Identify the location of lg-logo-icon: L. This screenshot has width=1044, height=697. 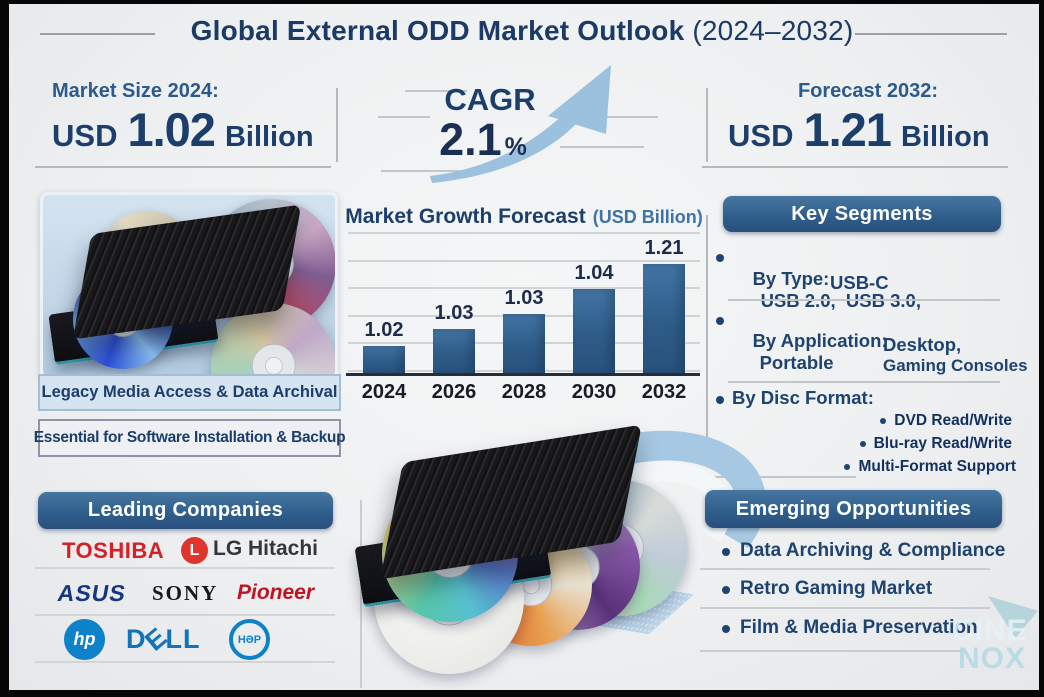
(194, 550).